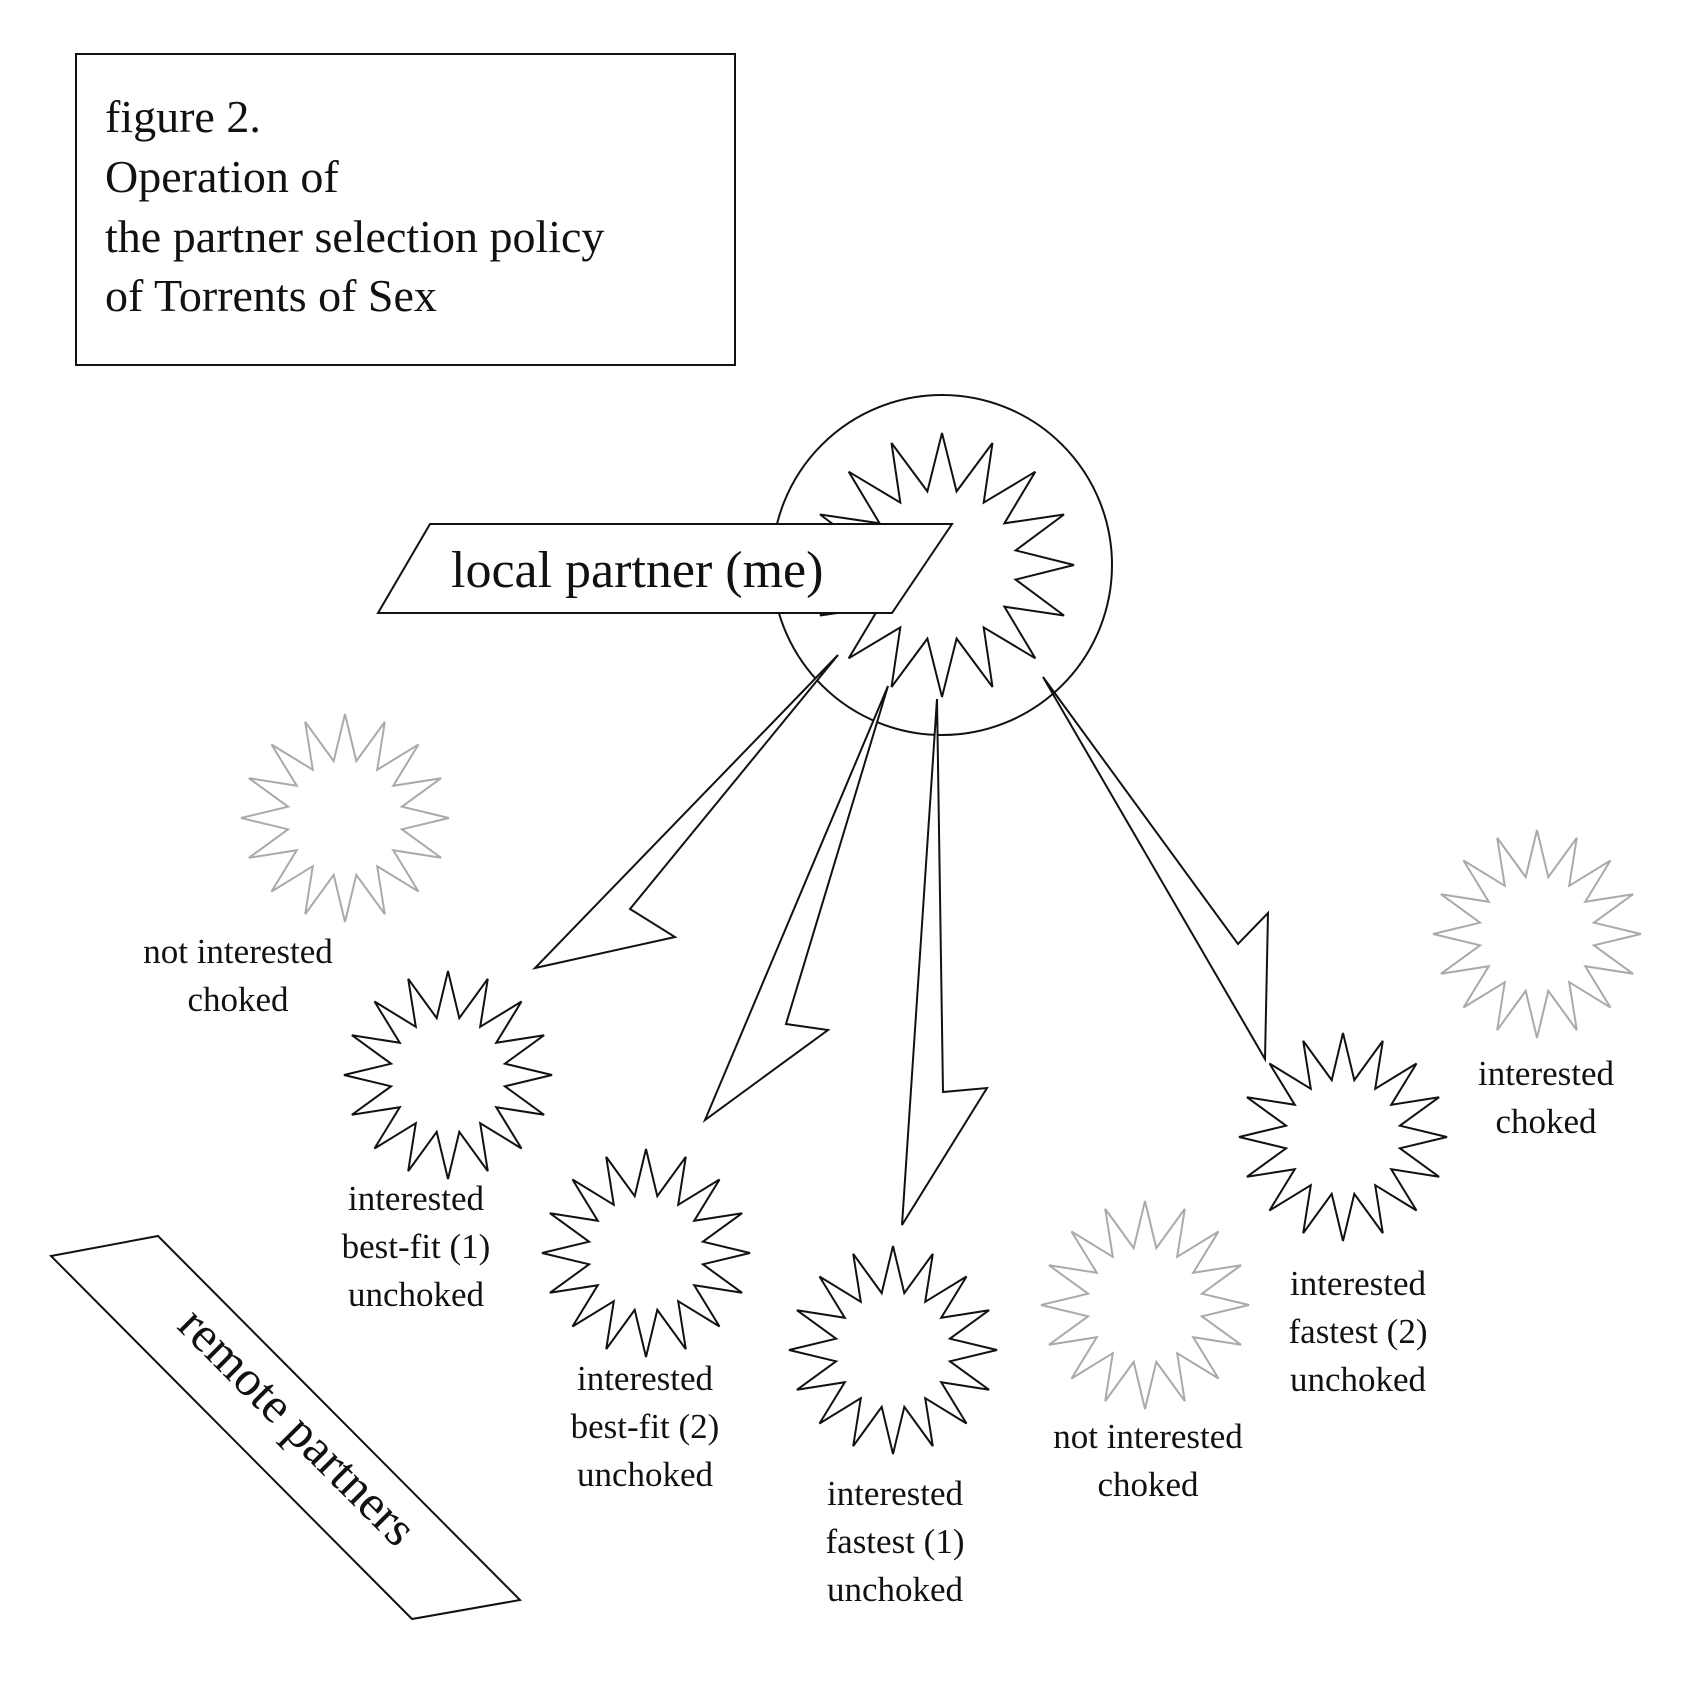  Describe the element at coordinates (271, 295) in the screenshot. I see `title-line-4: of Torrents of Sex` at that location.